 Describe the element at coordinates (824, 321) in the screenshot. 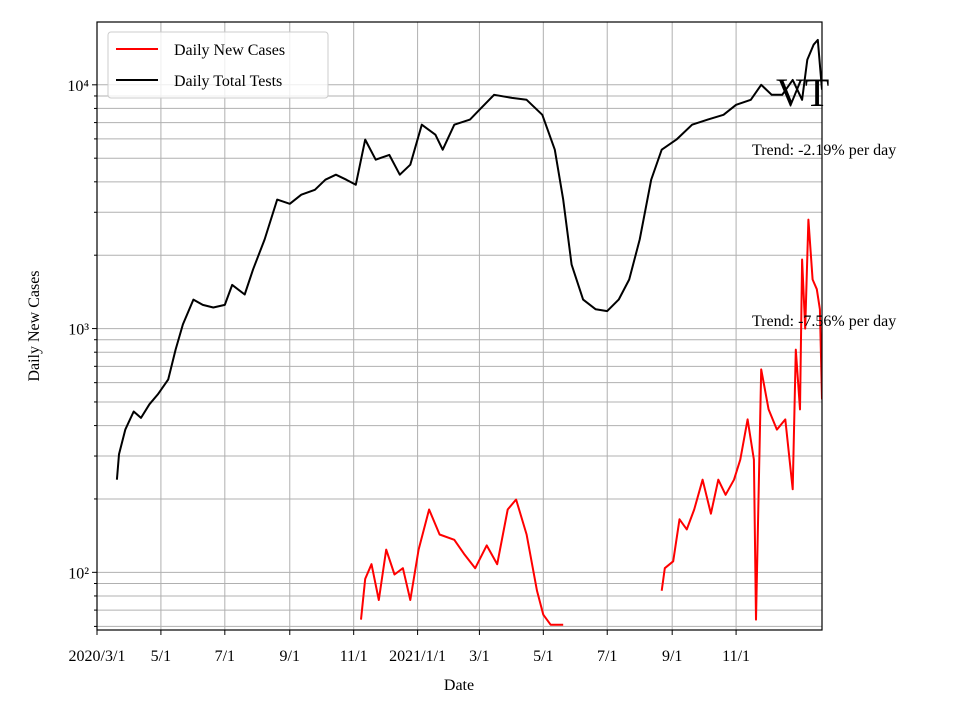

I see `annotation: Trend: -7.56% per day` at that location.